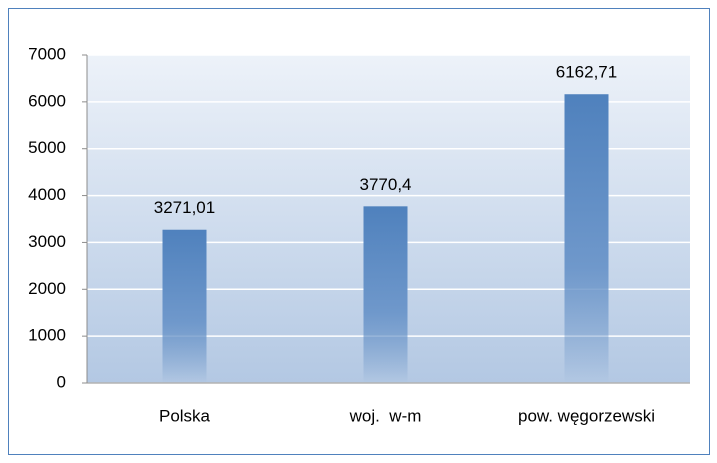 Image resolution: width=717 pixels, height=463 pixels. I want to click on y-tick-label: 5000, so click(47, 147).